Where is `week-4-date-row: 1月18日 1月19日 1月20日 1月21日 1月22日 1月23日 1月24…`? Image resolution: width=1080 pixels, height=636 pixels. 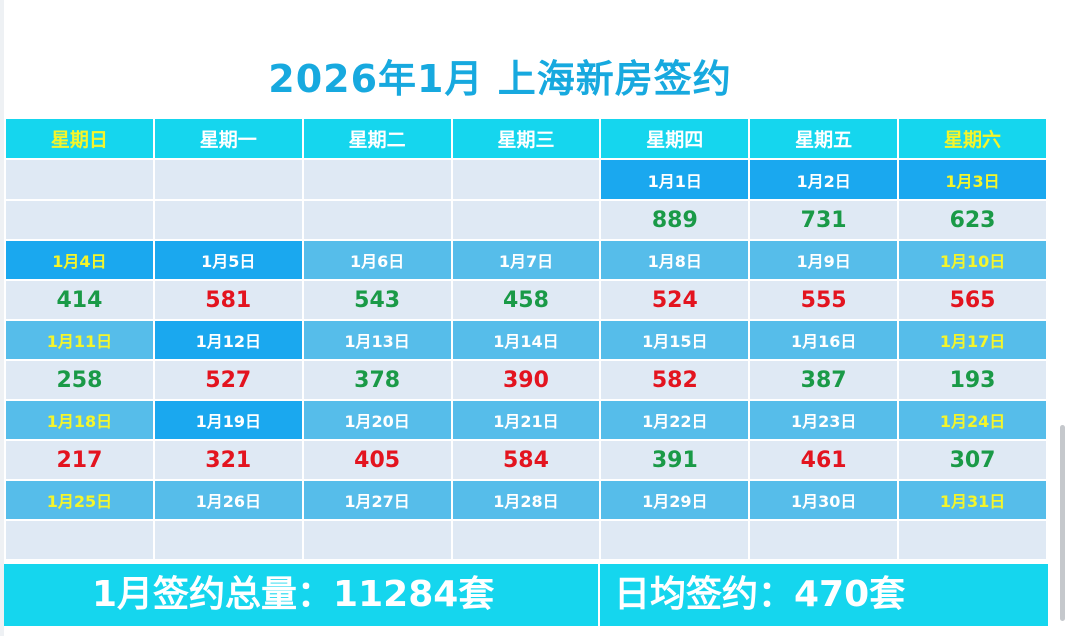 week-4-date-row: 1月18日 1月19日 1月20日 1月21日 1月22日 1月23日 1月24… is located at coordinates (526, 420).